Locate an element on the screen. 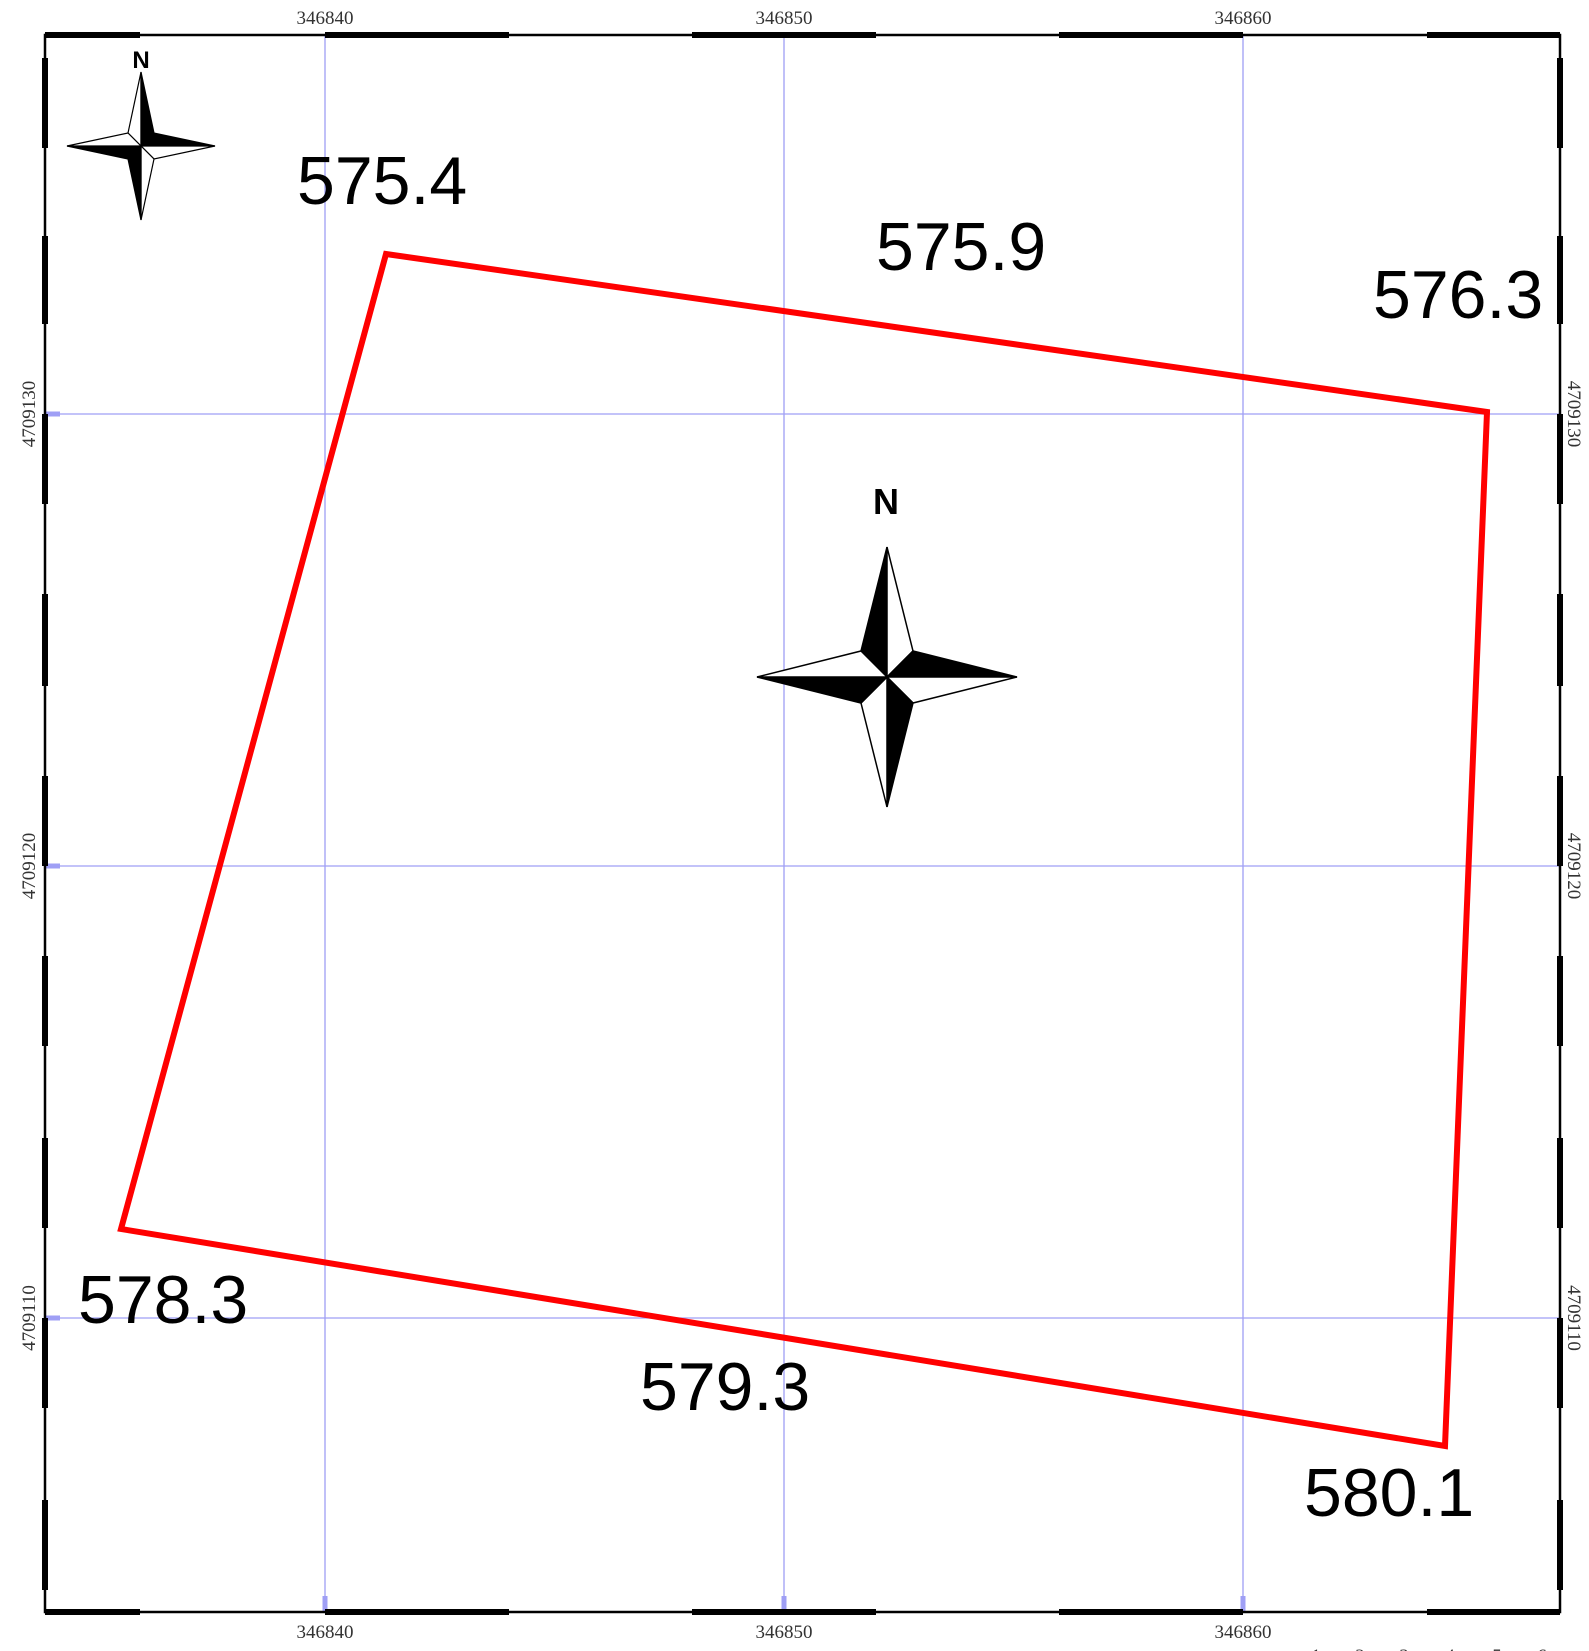 The image size is (1589, 1651). northing-label-left: 4709130 is located at coordinates (29, 414).